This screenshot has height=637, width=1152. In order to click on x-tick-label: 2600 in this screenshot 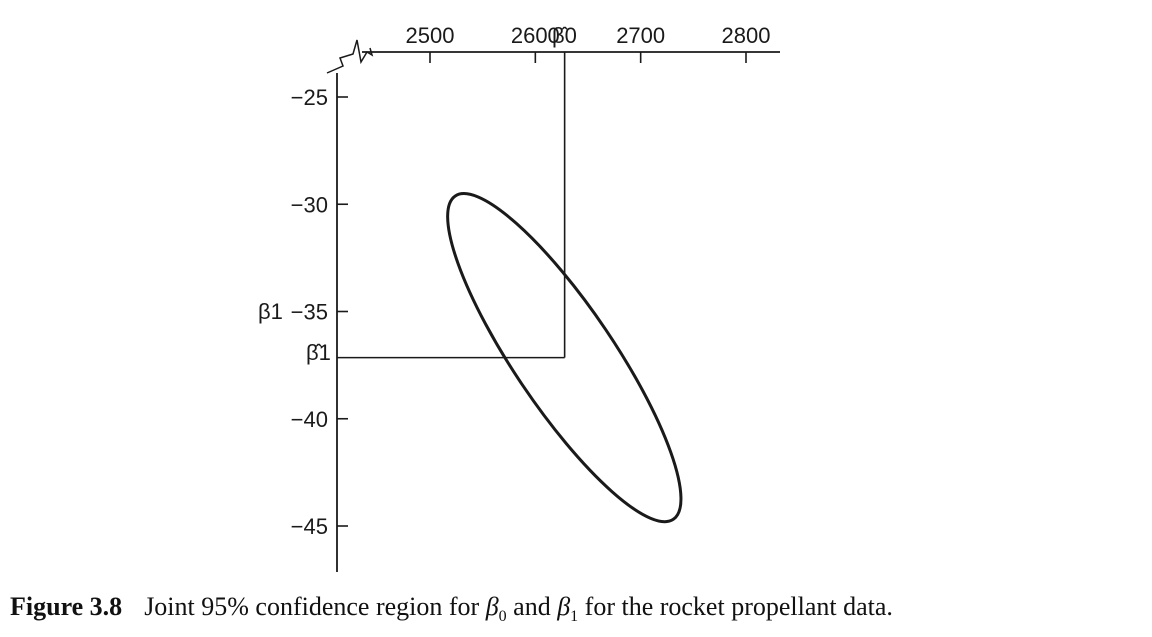, I will do `click(535, 35)`.